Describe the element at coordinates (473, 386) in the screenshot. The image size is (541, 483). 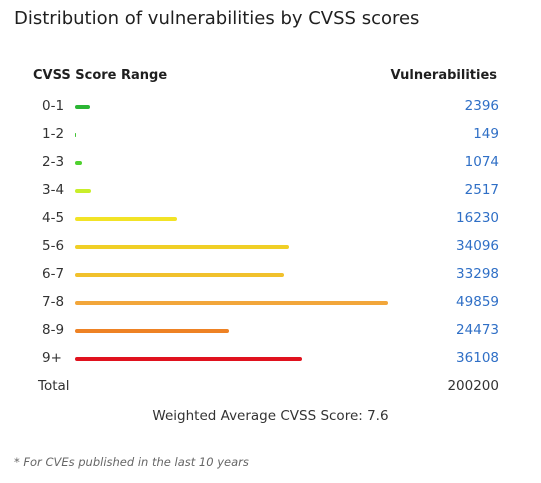
I see `total-value: 200200` at that location.